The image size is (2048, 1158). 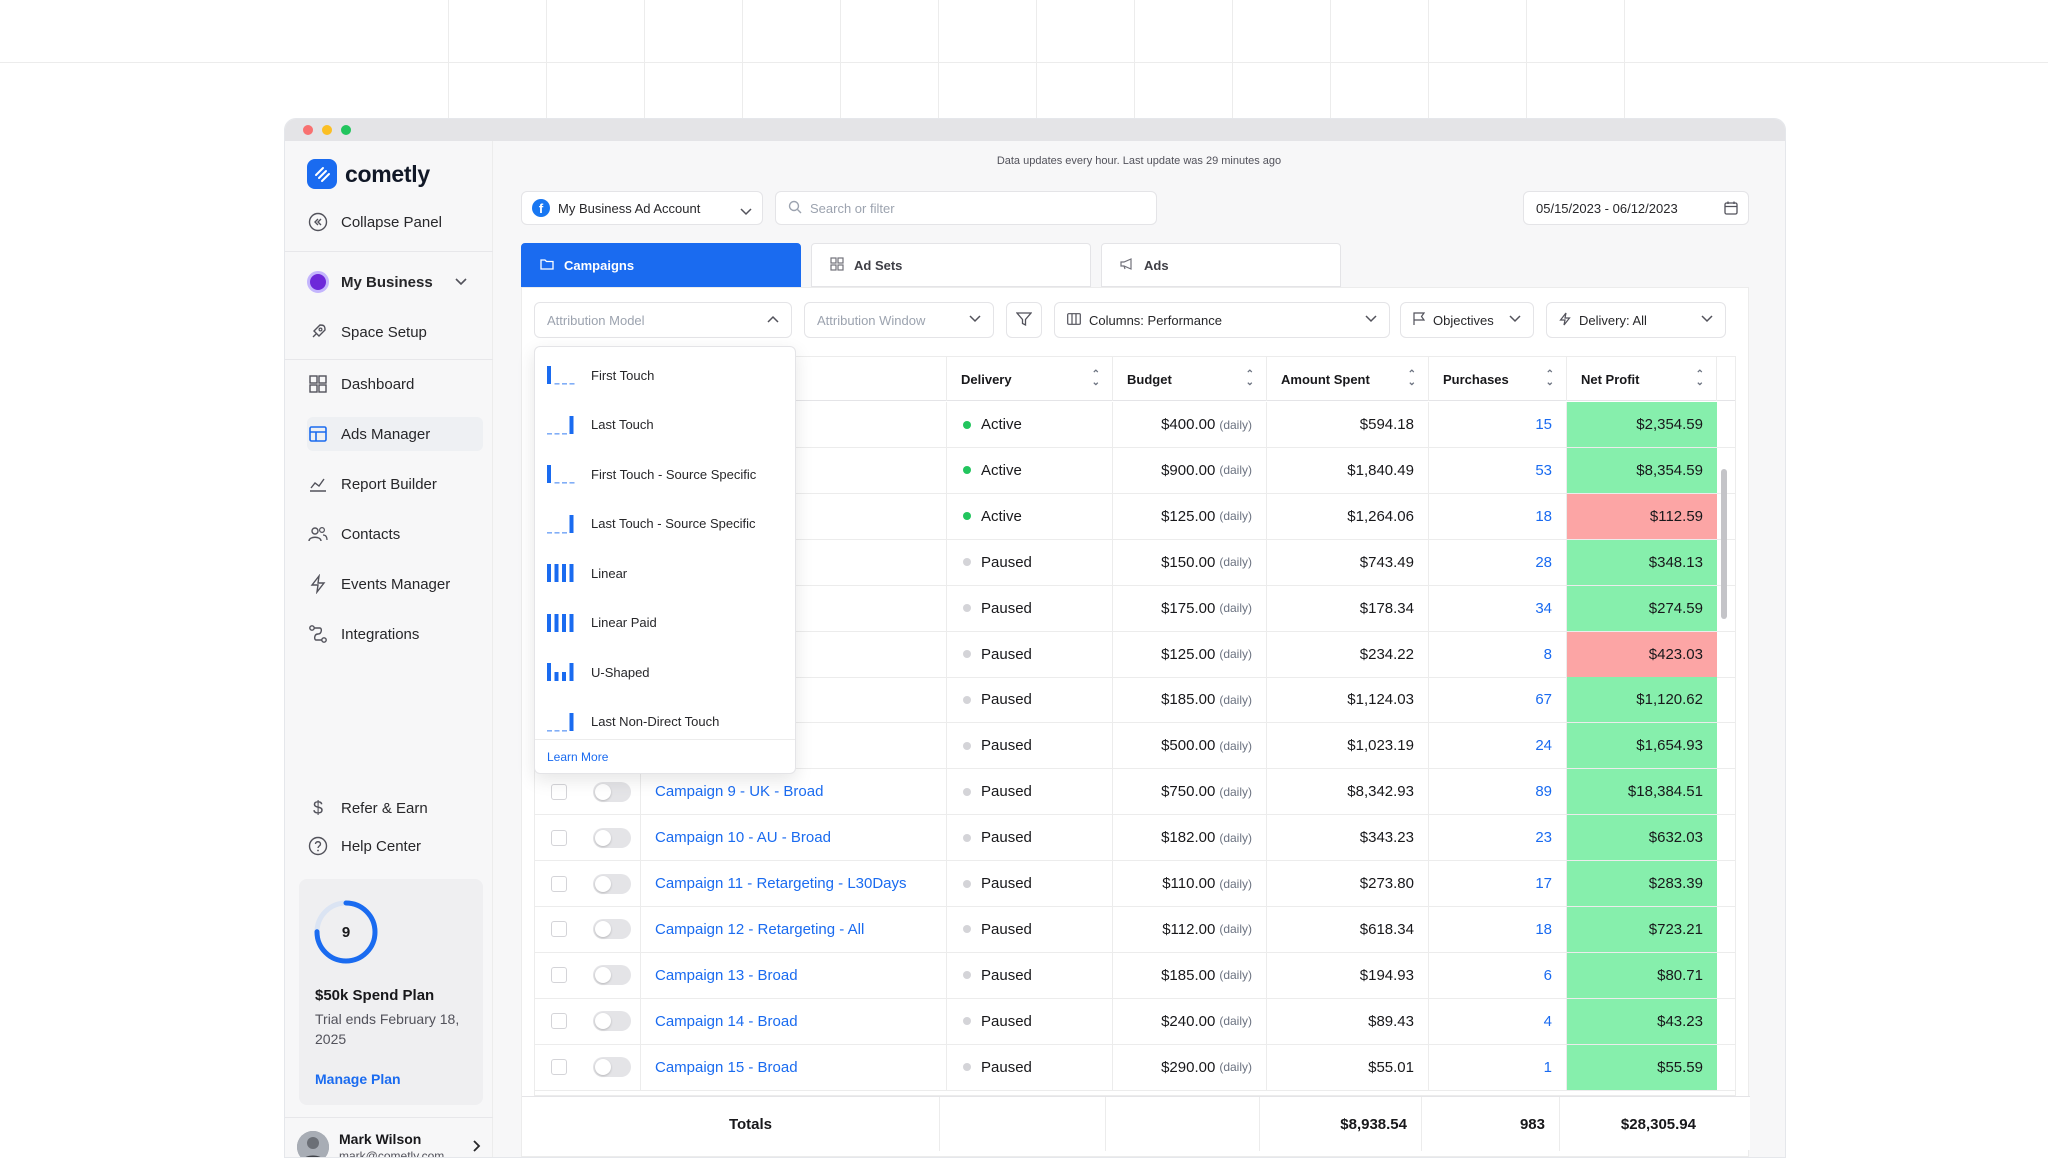 I want to click on attribution-option: First Touch - Source Specific, so click(x=665, y=474).